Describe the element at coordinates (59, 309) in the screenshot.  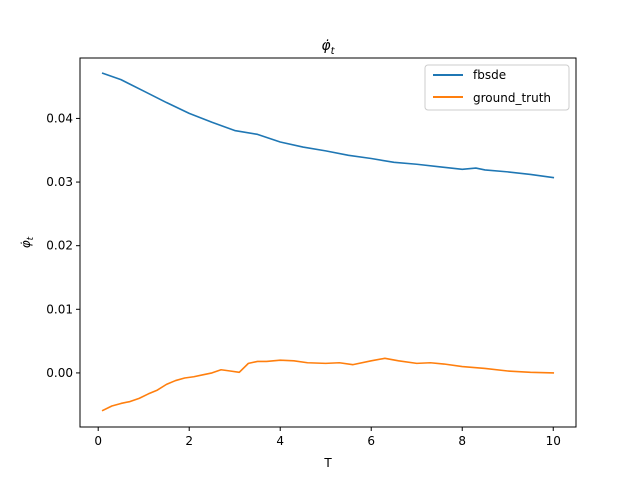
I see `y-tick-label: 0.01` at that location.